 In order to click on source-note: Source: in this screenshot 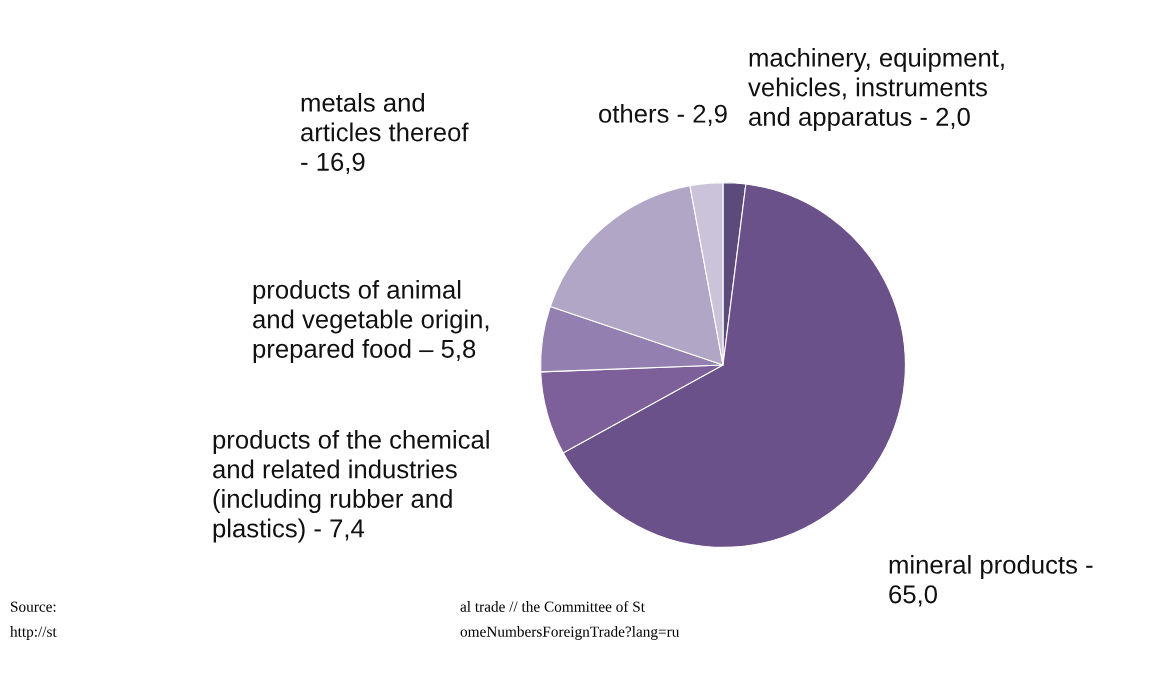, I will do `click(33, 606)`.